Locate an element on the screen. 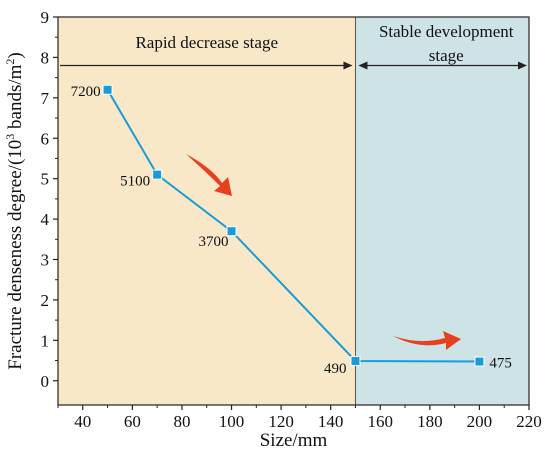 The height and width of the screenshot is (461, 550). stage2-extent-arrowhead-left is located at coordinates (363, 65).